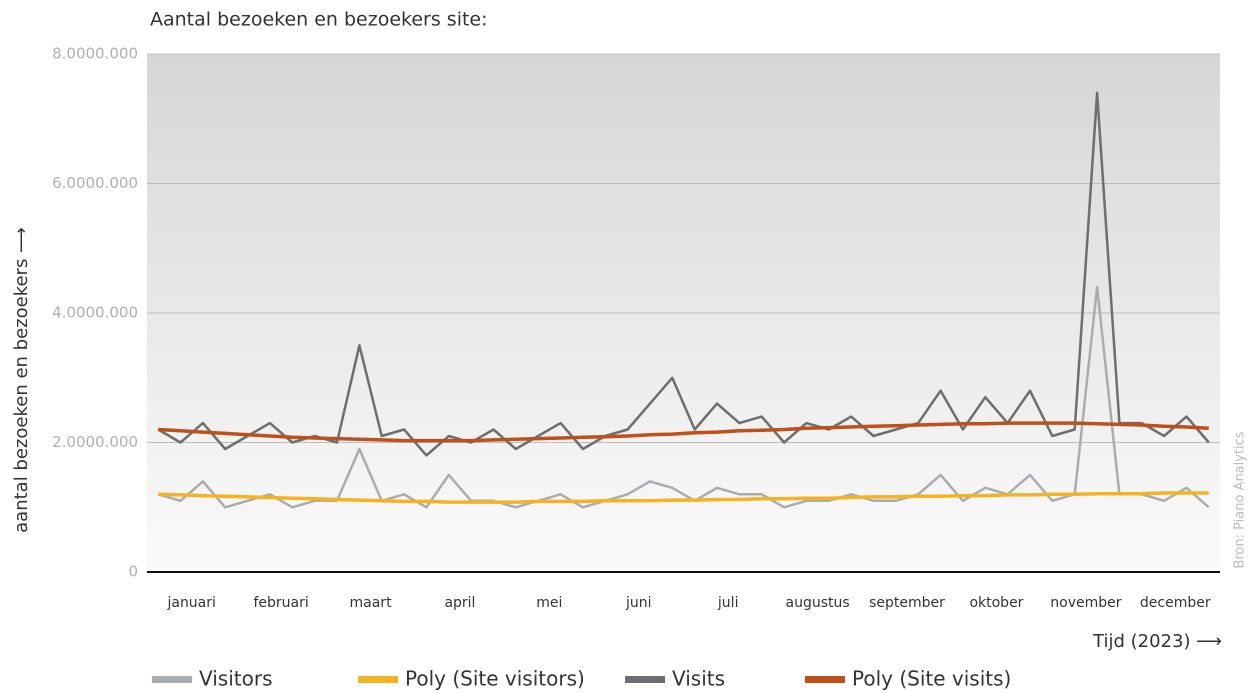 This screenshot has height=693, width=1256. What do you see at coordinates (728, 603) in the screenshot?
I see `x-tick-label: juli` at bounding box center [728, 603].